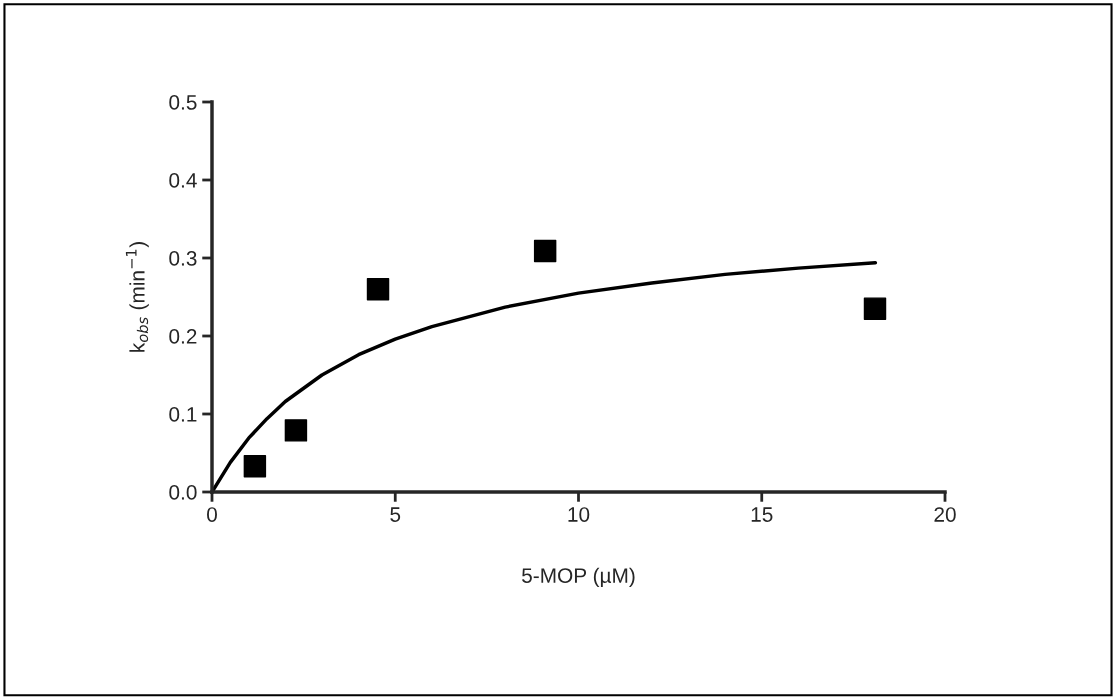 The height and width of the screenshot is (698, 1116). I want to click on x-tick-label: 10, so click(579, 514).